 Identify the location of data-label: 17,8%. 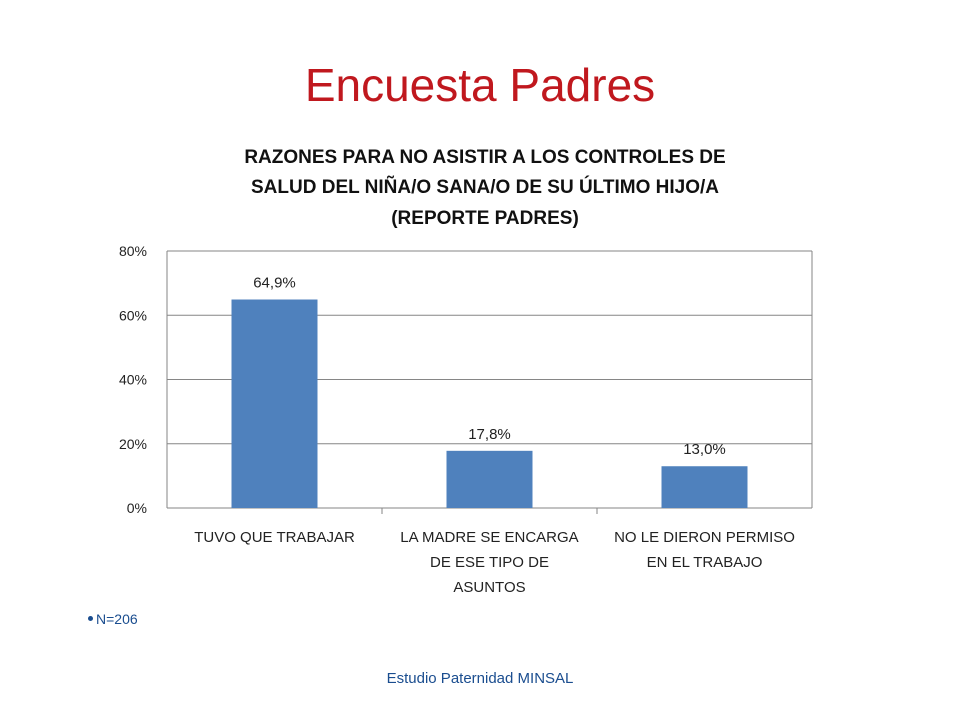
(489, 434).